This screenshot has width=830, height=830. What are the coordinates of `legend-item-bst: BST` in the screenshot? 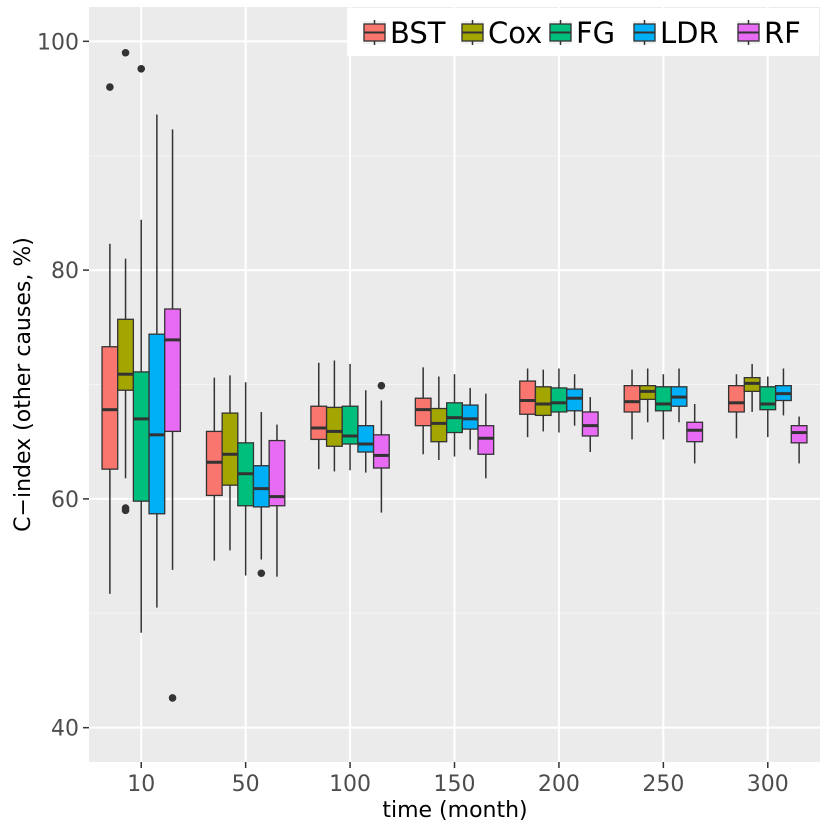 It's located at (404, 33).